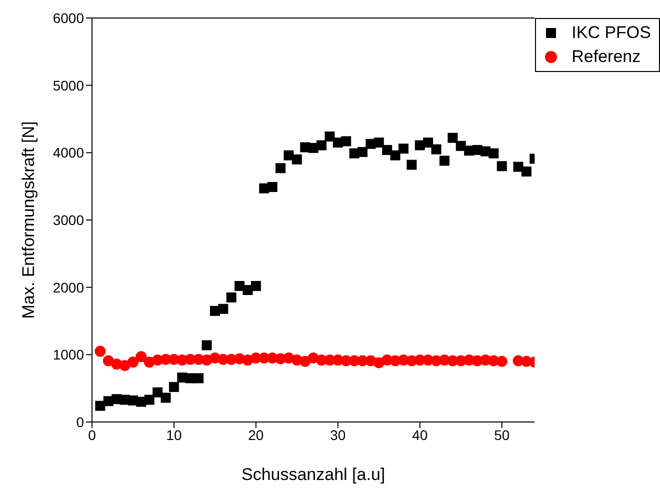 The width and height of the screenshot is (660, 492). What do you see at coordinates (68, 18) in the screenshot?
I see `y-tick-label: 6000` at bounding box center [68, 18].